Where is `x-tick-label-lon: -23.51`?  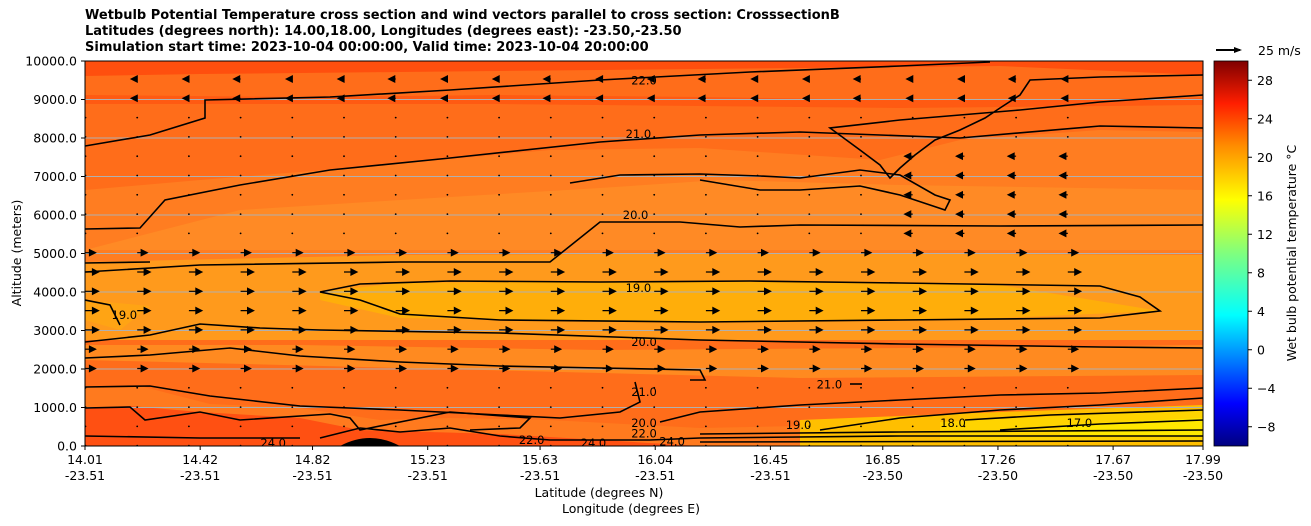
x-tick-label-lon: -23.51 is located at coordinates (85, 475).